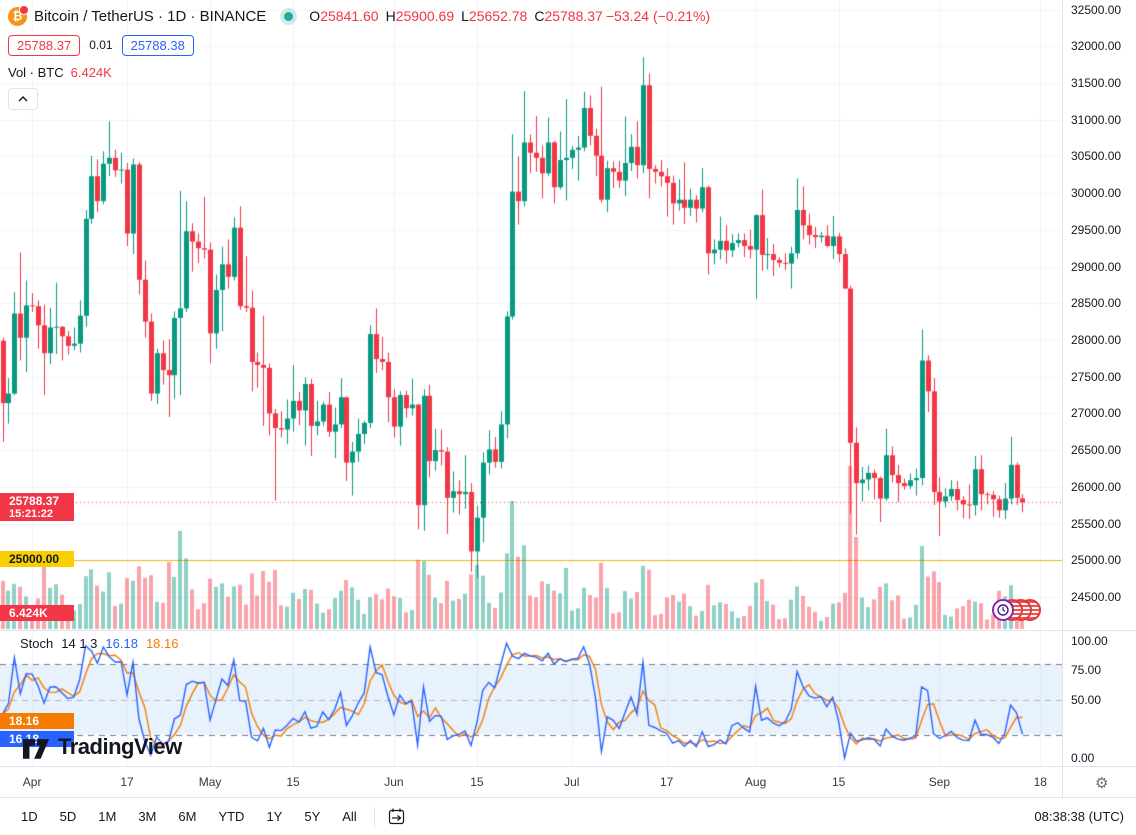  I want to click on range-button-1y: 1Y, so click(274, 816).